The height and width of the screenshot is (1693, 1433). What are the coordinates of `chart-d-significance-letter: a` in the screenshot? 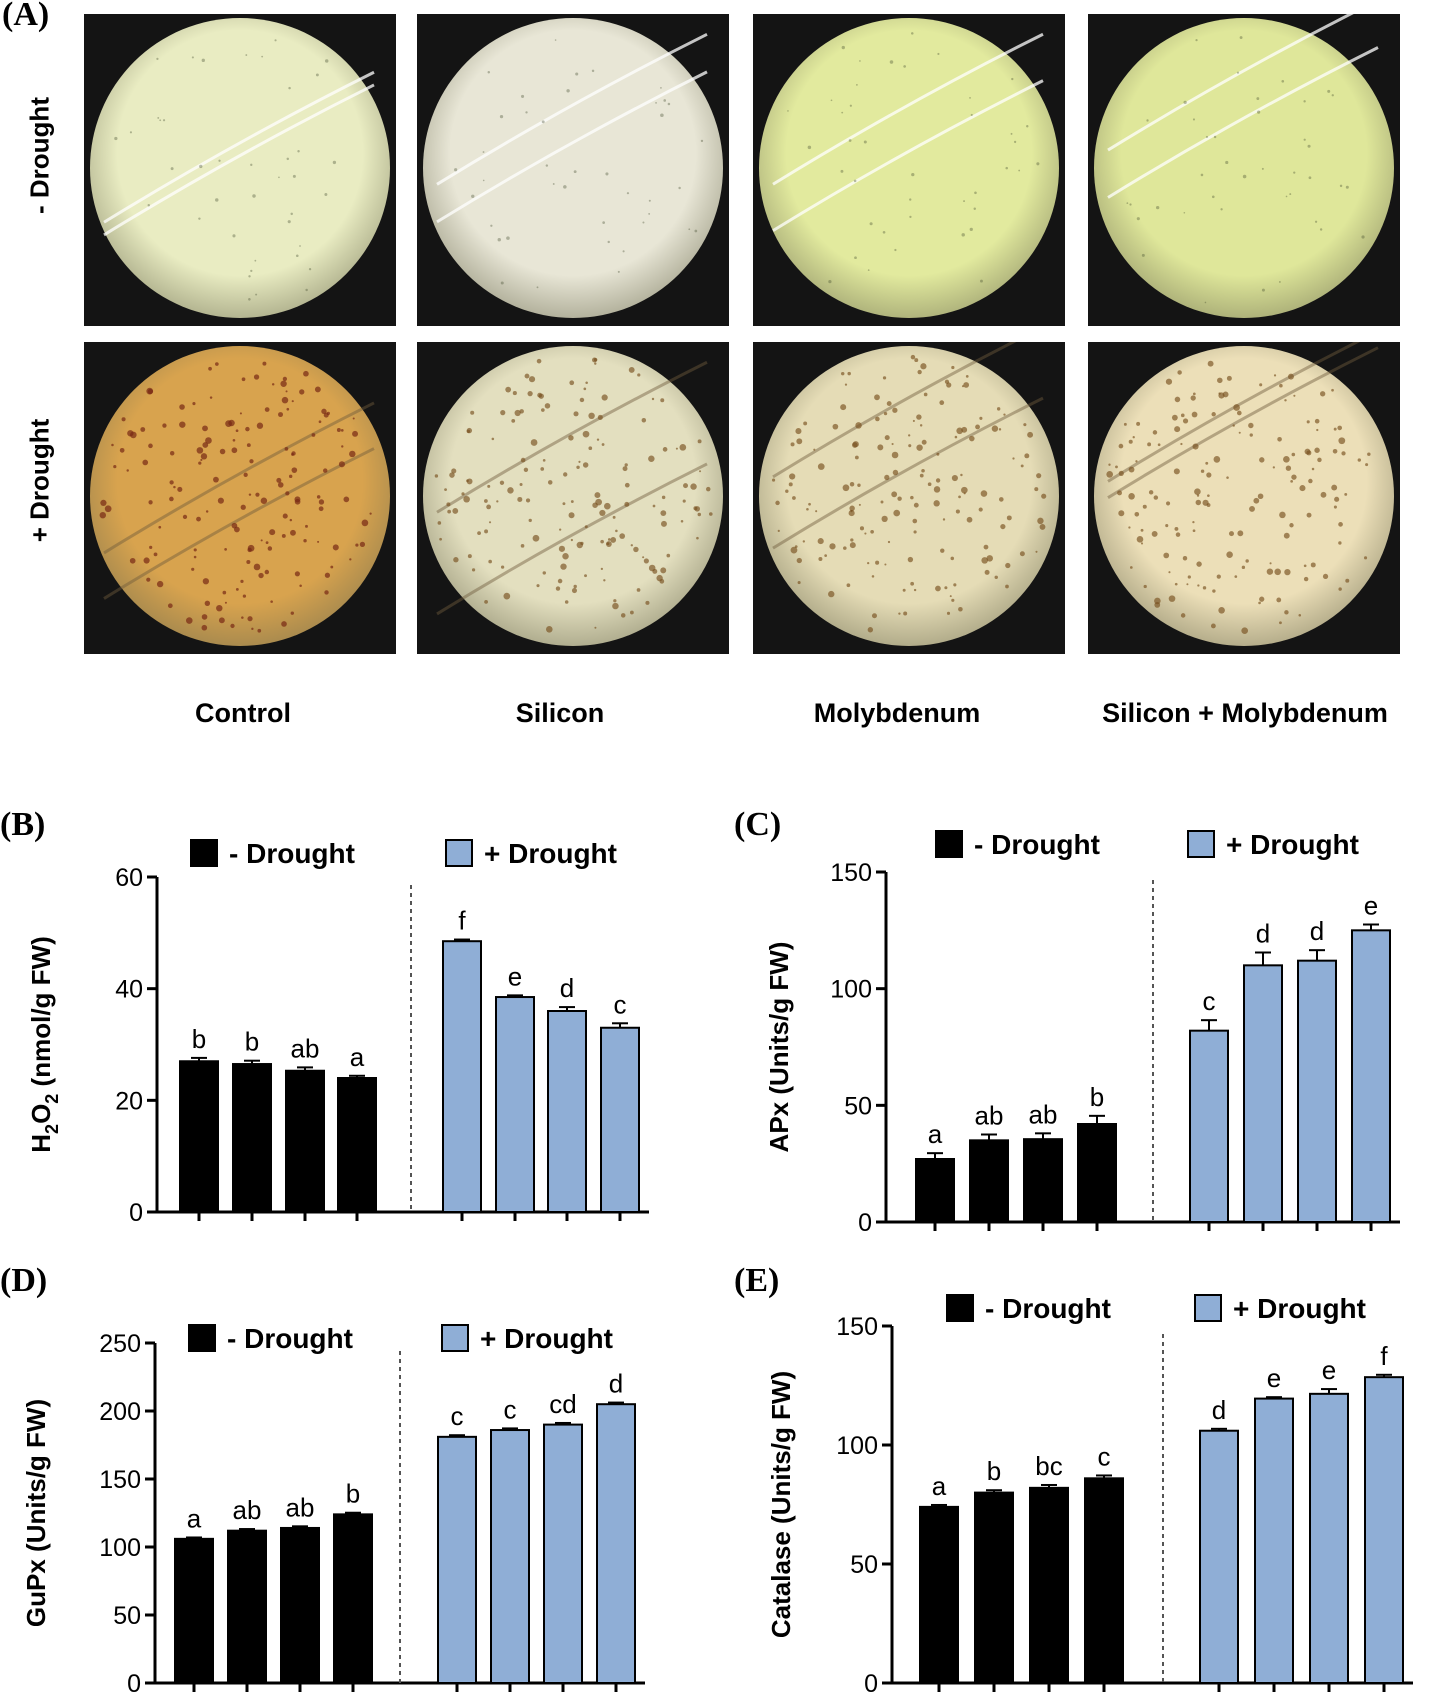 It's located at (194, 1518).